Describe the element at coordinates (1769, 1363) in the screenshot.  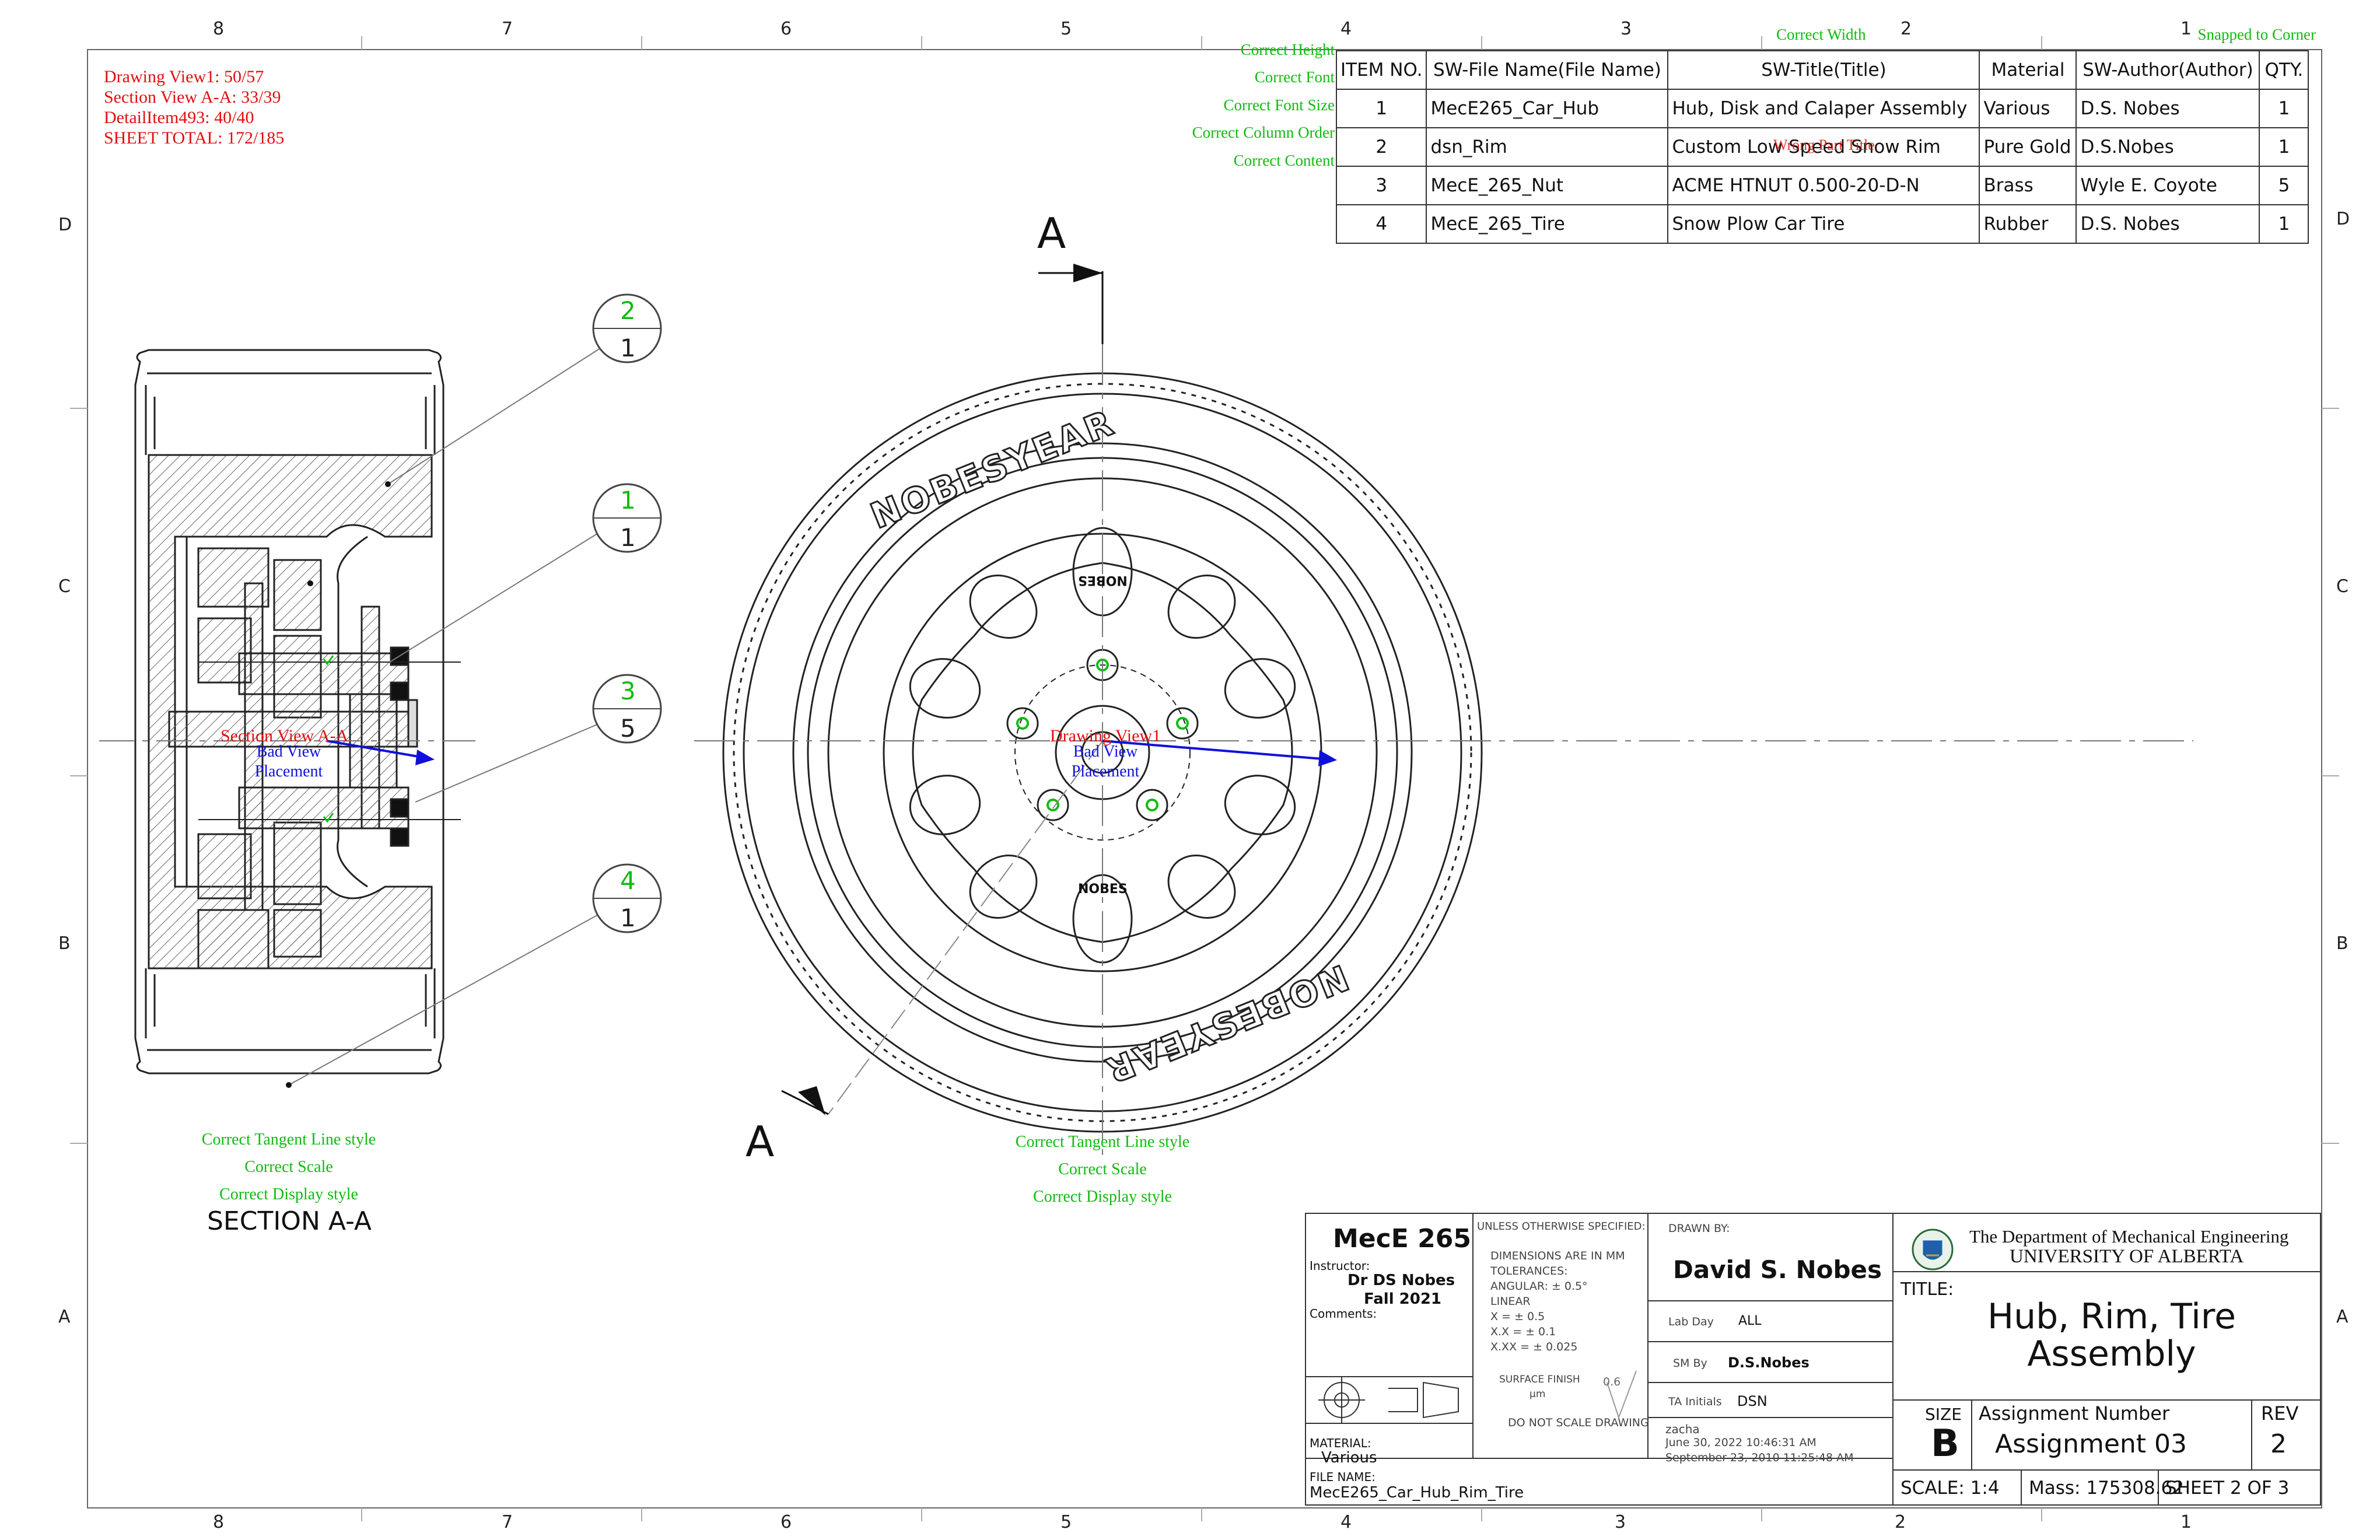
I see `sm-by-value: D.S.Nobes` at that location.